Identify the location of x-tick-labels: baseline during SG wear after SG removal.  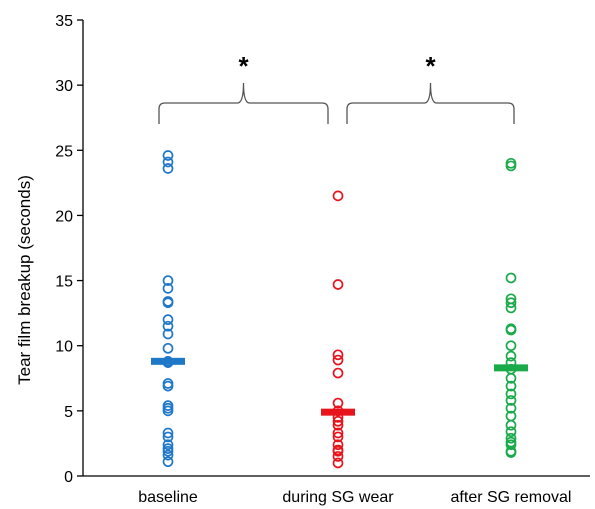
(354, 497).